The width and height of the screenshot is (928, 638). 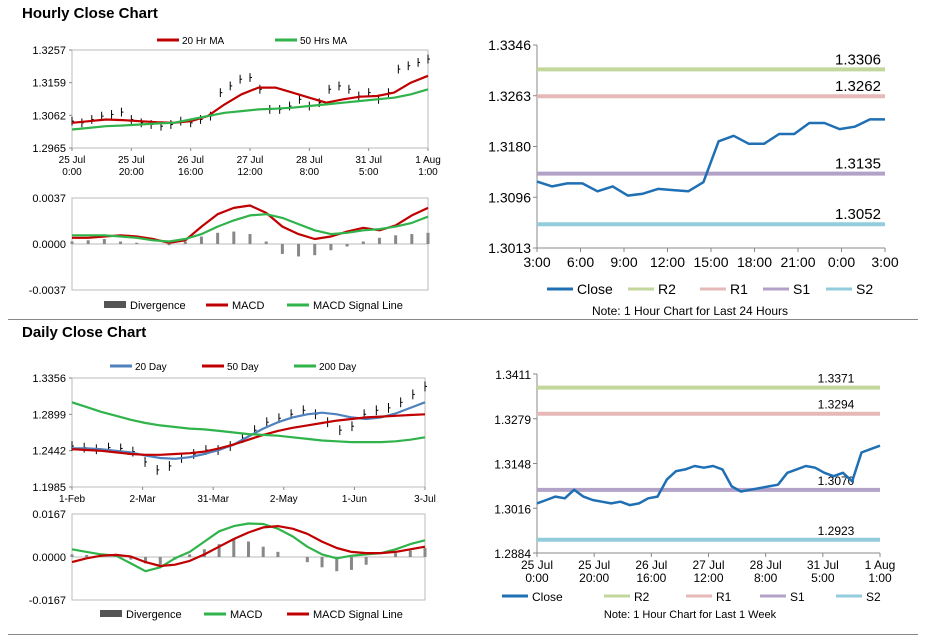 What do you see at coordinates (509, 197) in the screenshot?
I see `y-tick-label: 1.3096` at bounding box center [509, 197].